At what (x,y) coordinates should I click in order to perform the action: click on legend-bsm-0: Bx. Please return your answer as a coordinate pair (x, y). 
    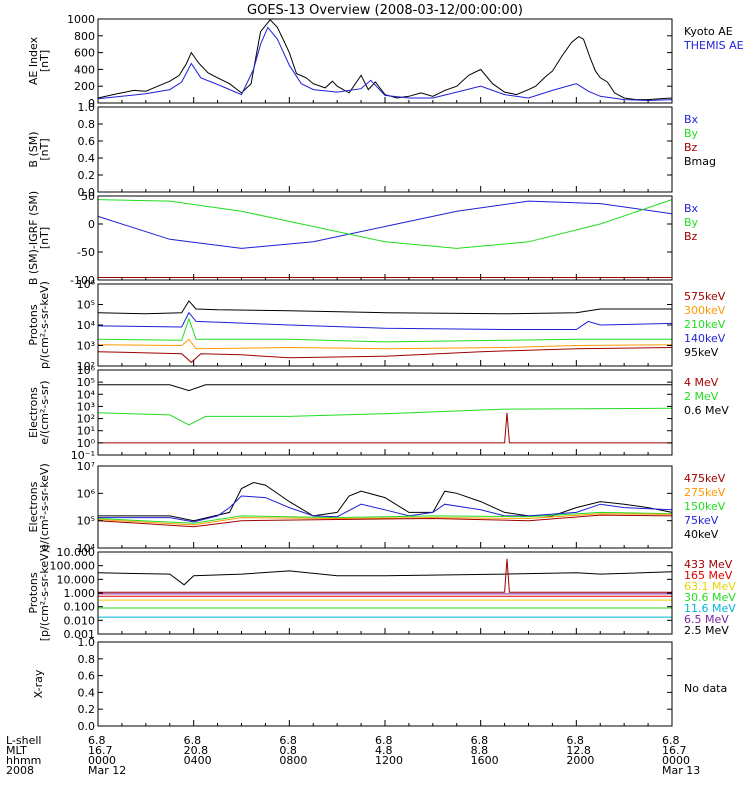
    Looking at the image, I should click on (691, 119).